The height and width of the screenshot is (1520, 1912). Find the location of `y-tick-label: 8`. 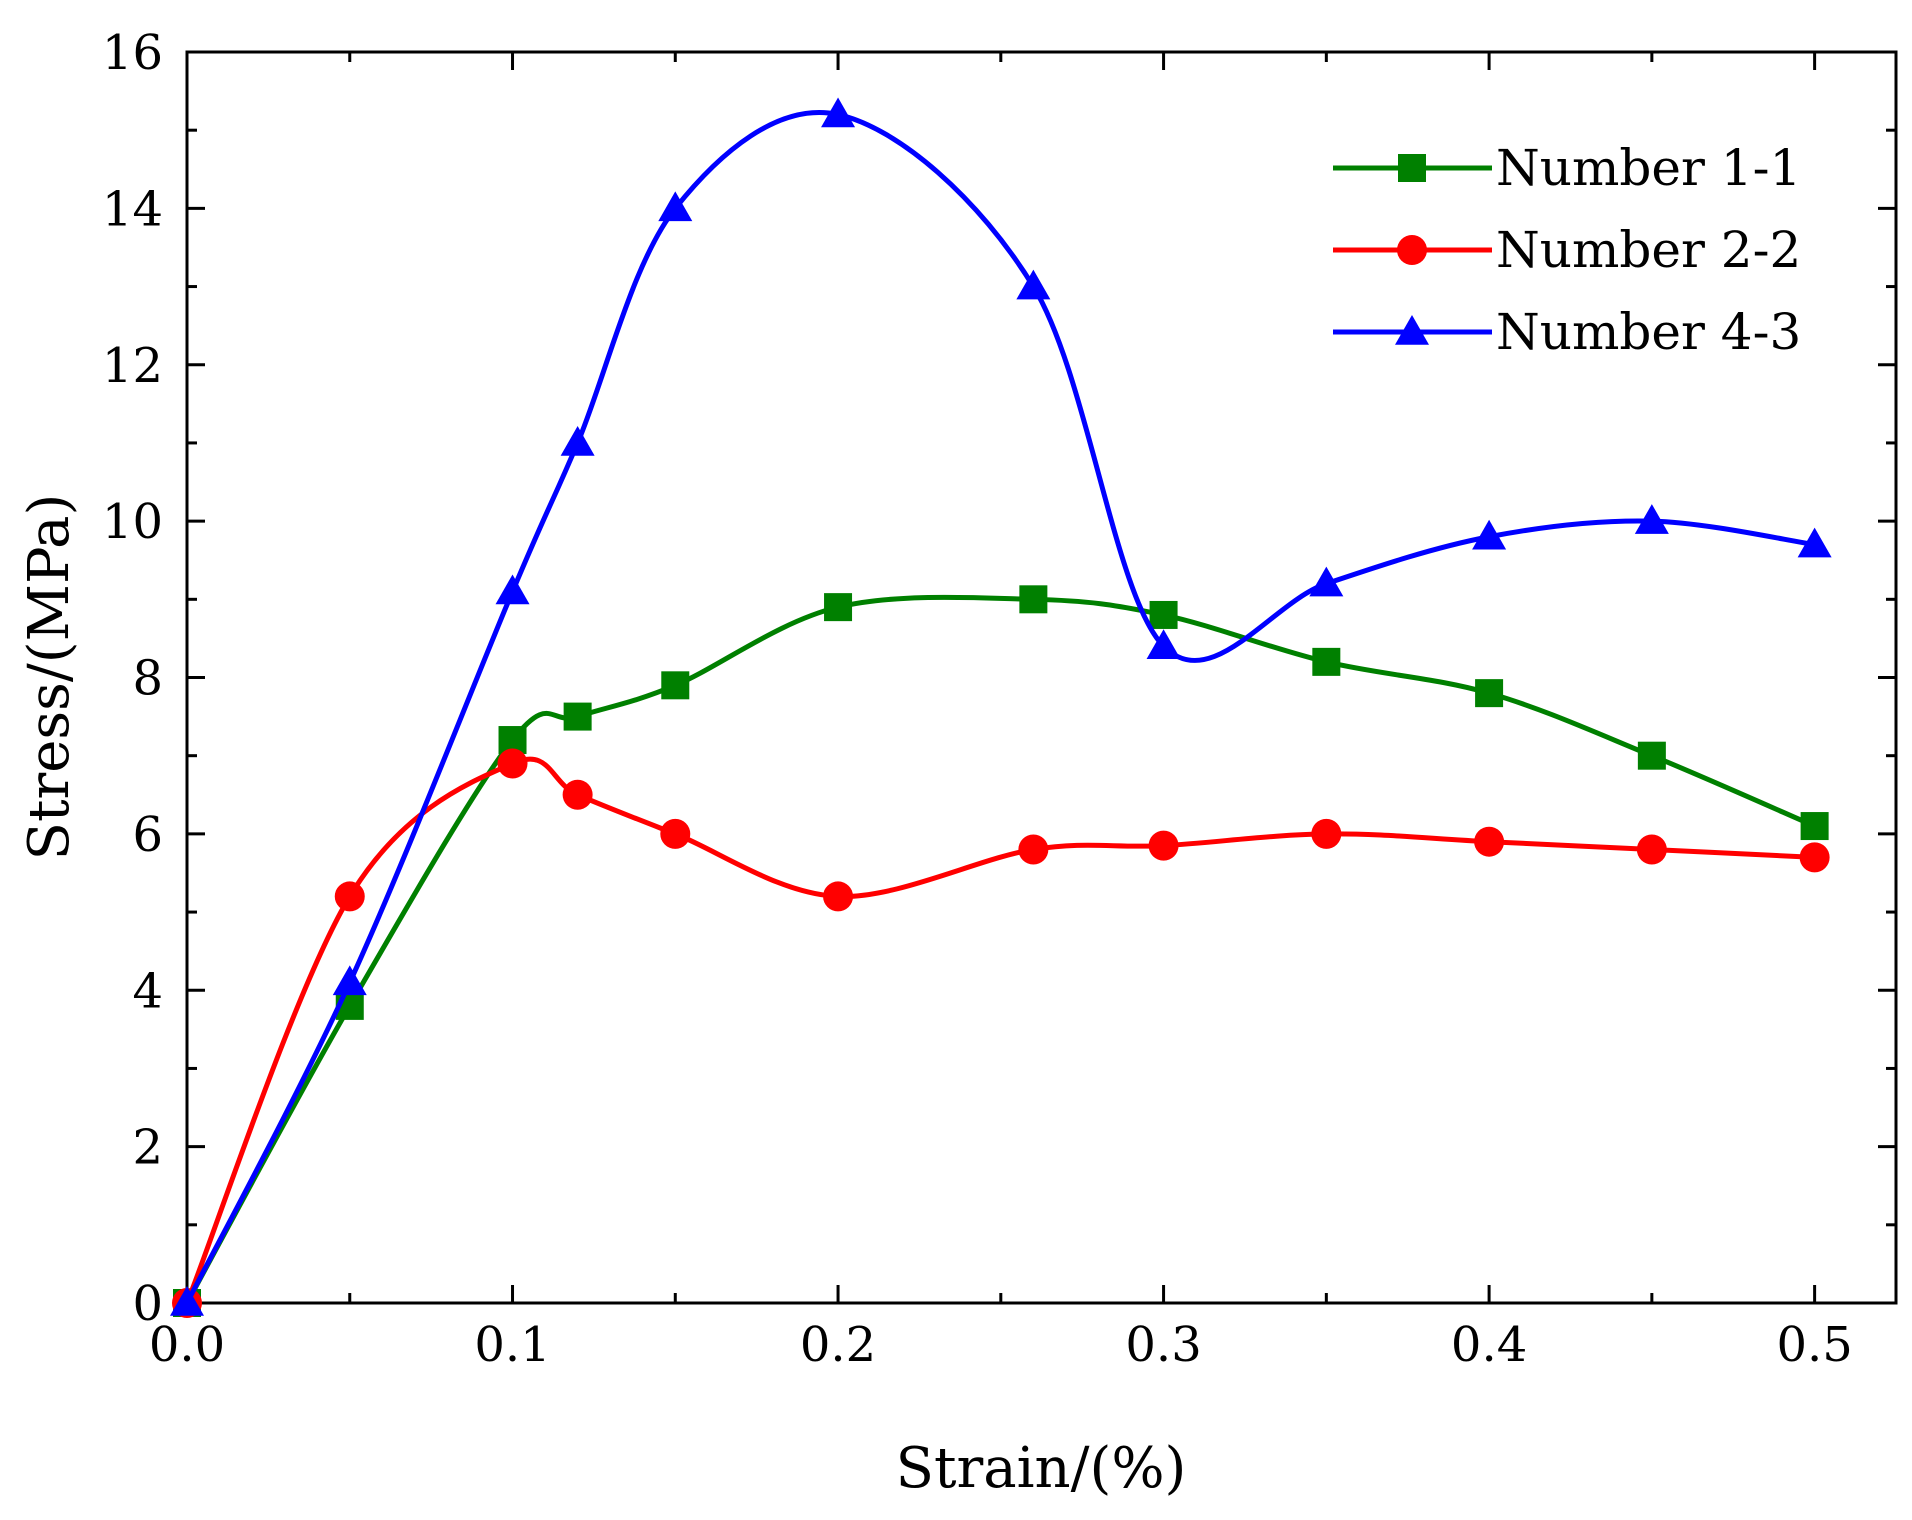

y-tick-label: 8 is located at coordinates (147, 679).